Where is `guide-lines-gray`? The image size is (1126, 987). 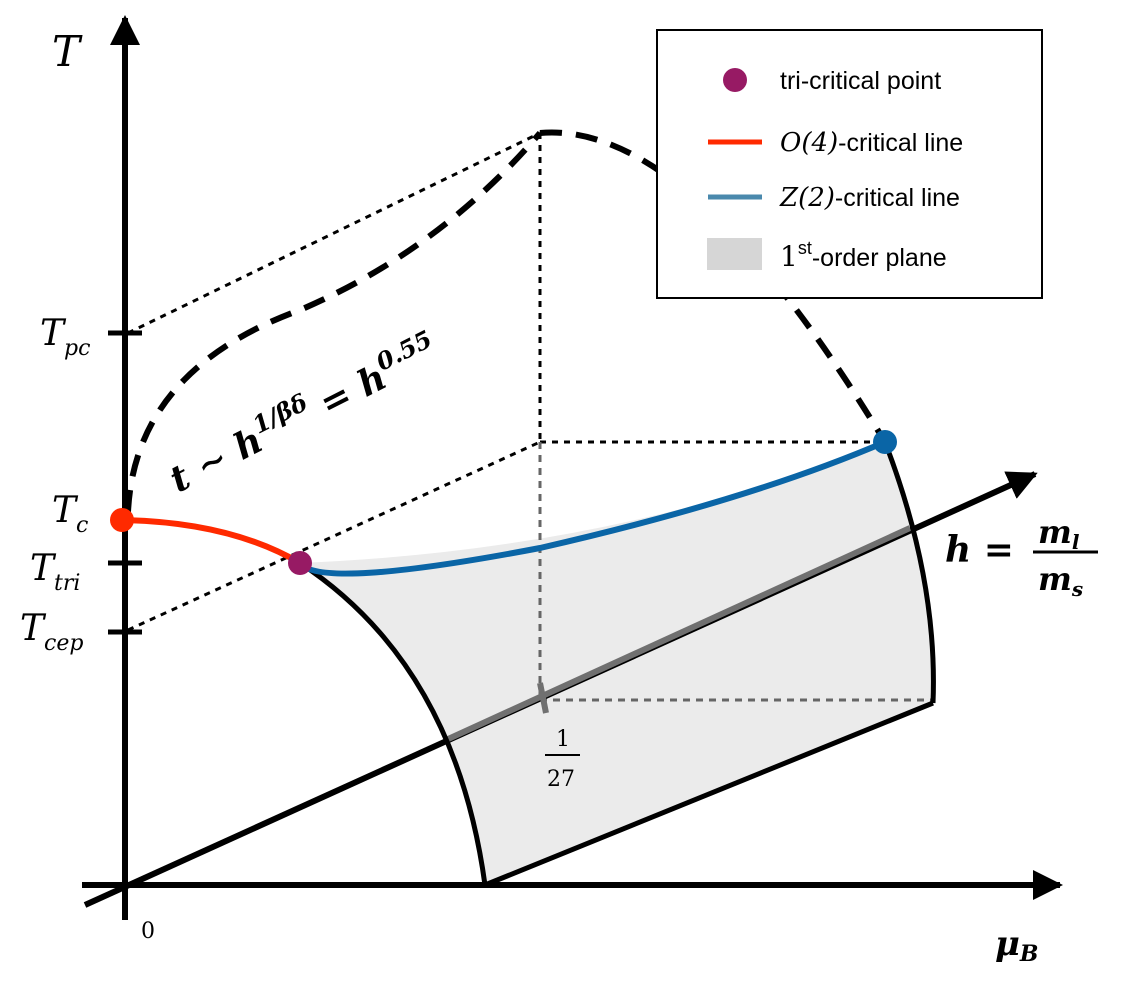 guide-lines-gray is located at coordinates (735, 572).